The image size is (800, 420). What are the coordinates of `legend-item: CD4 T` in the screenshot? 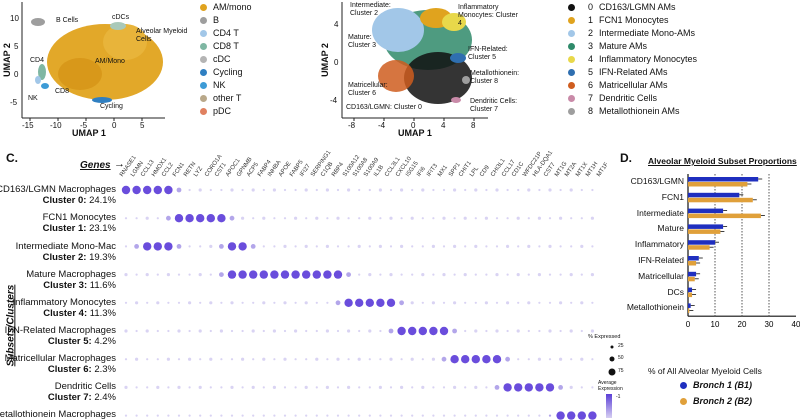 It's located at (219, 33).